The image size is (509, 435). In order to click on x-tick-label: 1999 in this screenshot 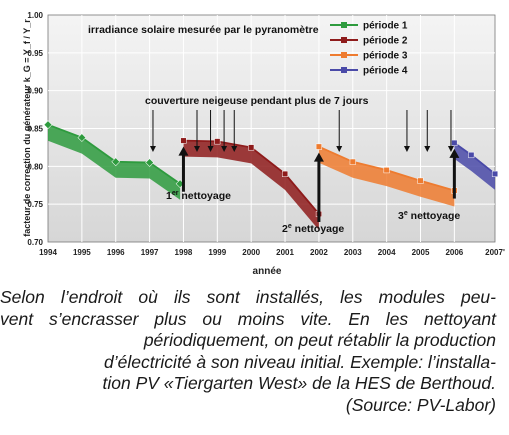, I will do `click(217, 252)`.